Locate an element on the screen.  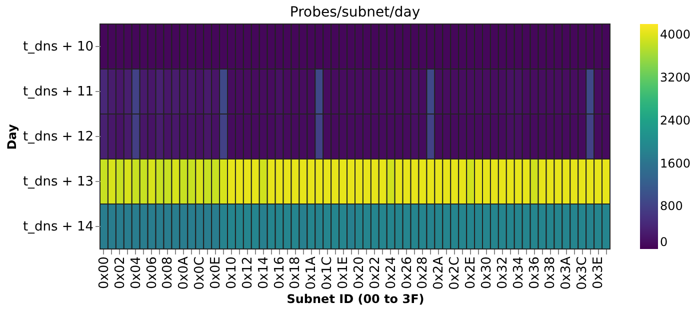
x-tick-label: 0x2E is located at coordinates (471, 272).